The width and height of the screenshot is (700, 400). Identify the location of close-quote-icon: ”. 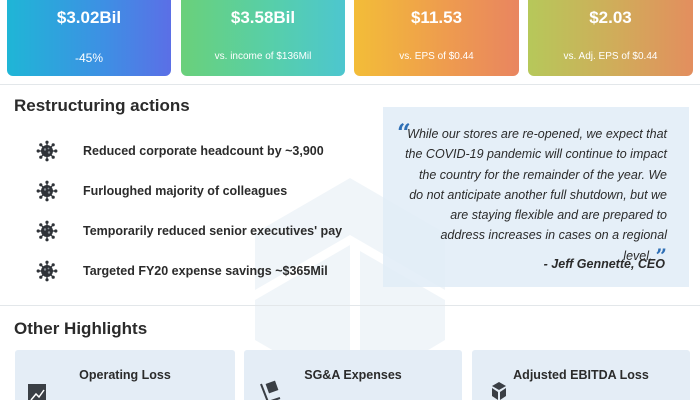
(661, 255).